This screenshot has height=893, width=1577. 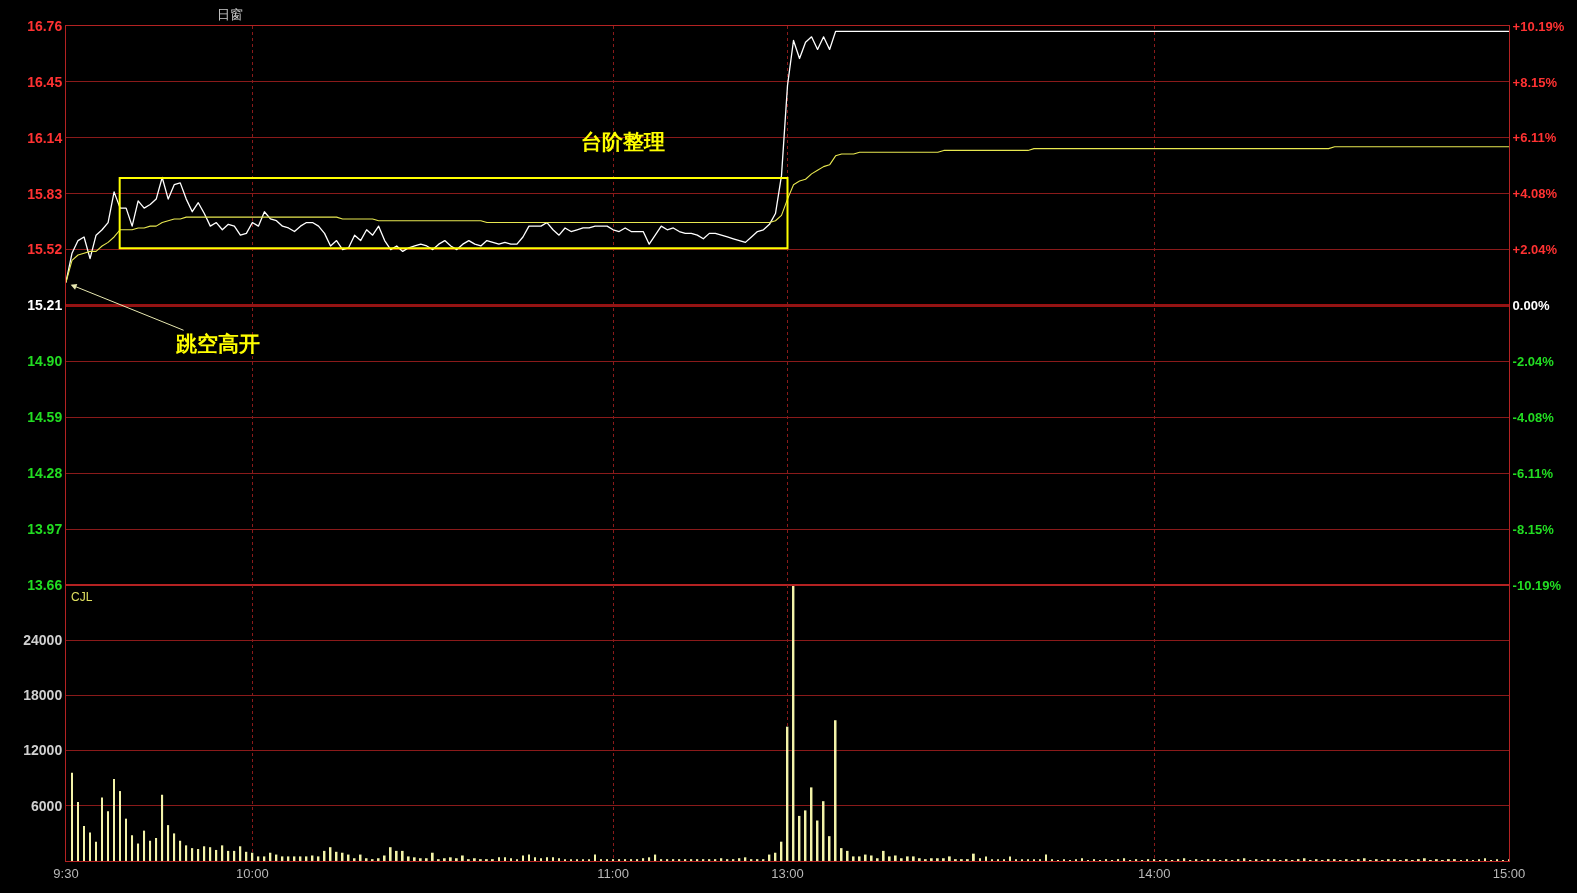 I want to click on y-tick-label: 24000, so click(x=43, y=640).